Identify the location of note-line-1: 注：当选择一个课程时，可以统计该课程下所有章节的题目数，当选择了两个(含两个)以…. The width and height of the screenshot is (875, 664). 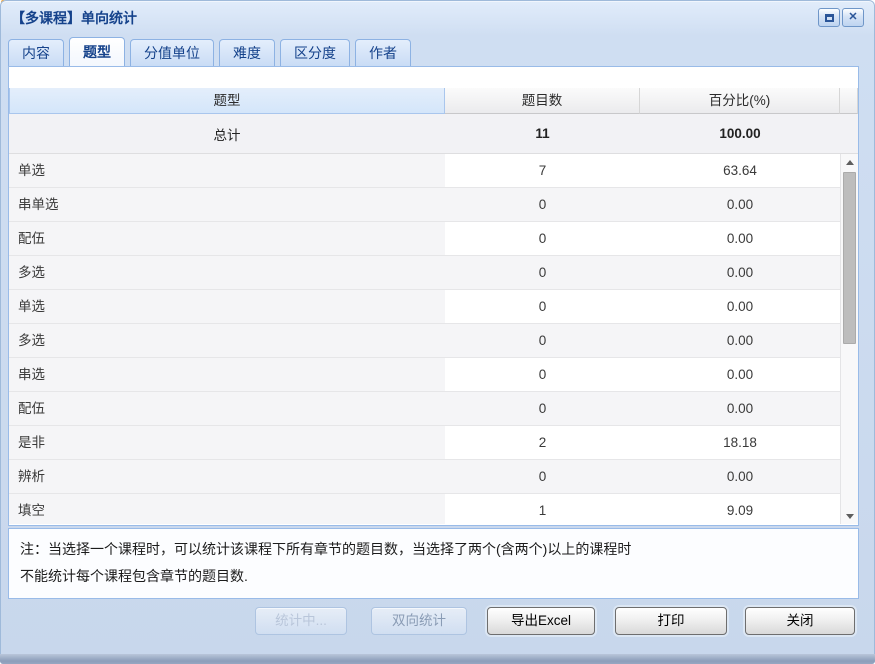
(326, 549).